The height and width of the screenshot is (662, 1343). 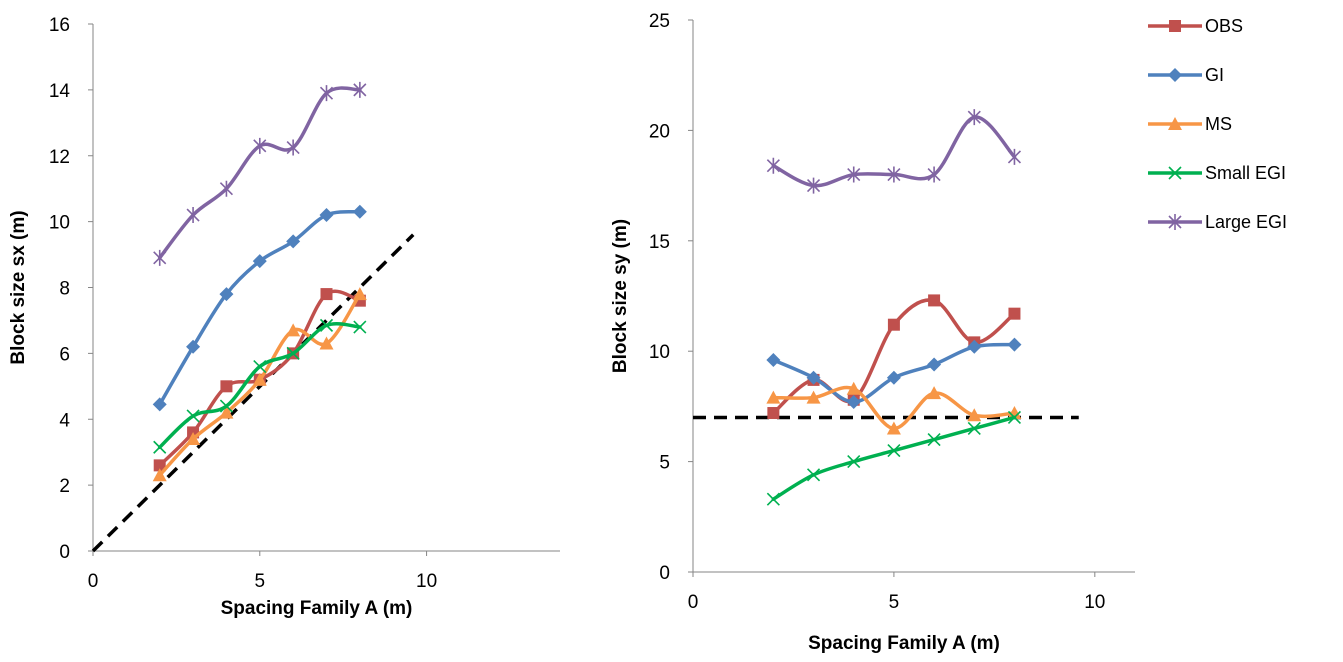 I want to click on legend-entry-ms: MS, so click(x=1190, y=124).